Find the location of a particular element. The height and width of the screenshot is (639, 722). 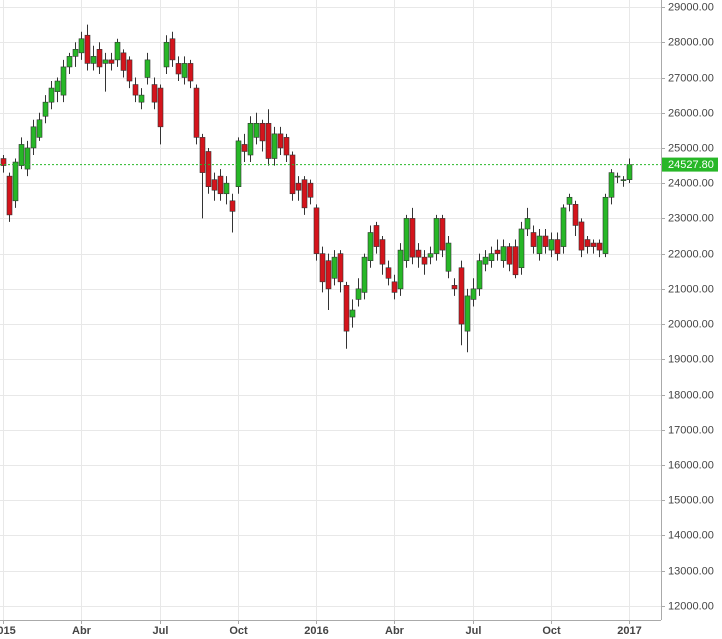

y-tick-label: 13000.00 is located at coordinates (691, 571).